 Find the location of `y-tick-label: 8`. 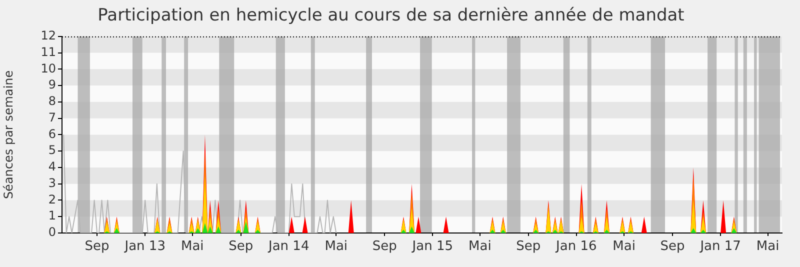

y-tick-label: 8 is located at coordinates (52, 101).